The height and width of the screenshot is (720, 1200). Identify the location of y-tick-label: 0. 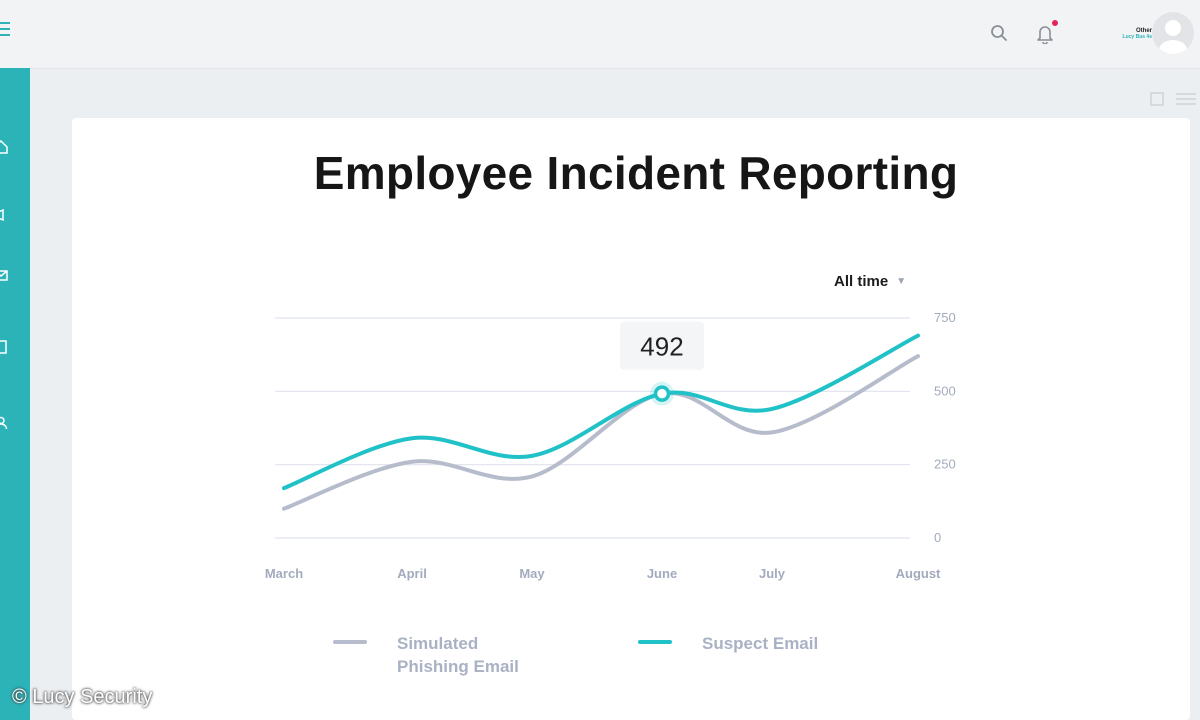
(937, 537).